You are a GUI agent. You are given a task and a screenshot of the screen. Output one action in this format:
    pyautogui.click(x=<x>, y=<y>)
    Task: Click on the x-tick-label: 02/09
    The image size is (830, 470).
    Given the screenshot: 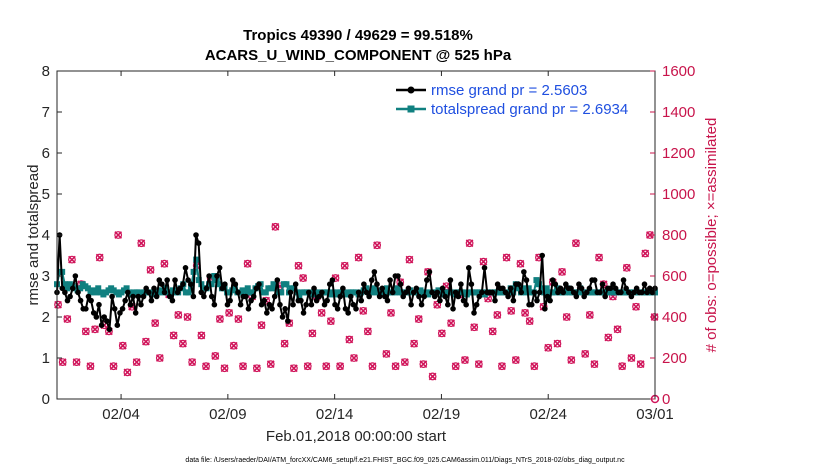 What is the action you would take?
    pyautogui.click(x=228, y=414)
    